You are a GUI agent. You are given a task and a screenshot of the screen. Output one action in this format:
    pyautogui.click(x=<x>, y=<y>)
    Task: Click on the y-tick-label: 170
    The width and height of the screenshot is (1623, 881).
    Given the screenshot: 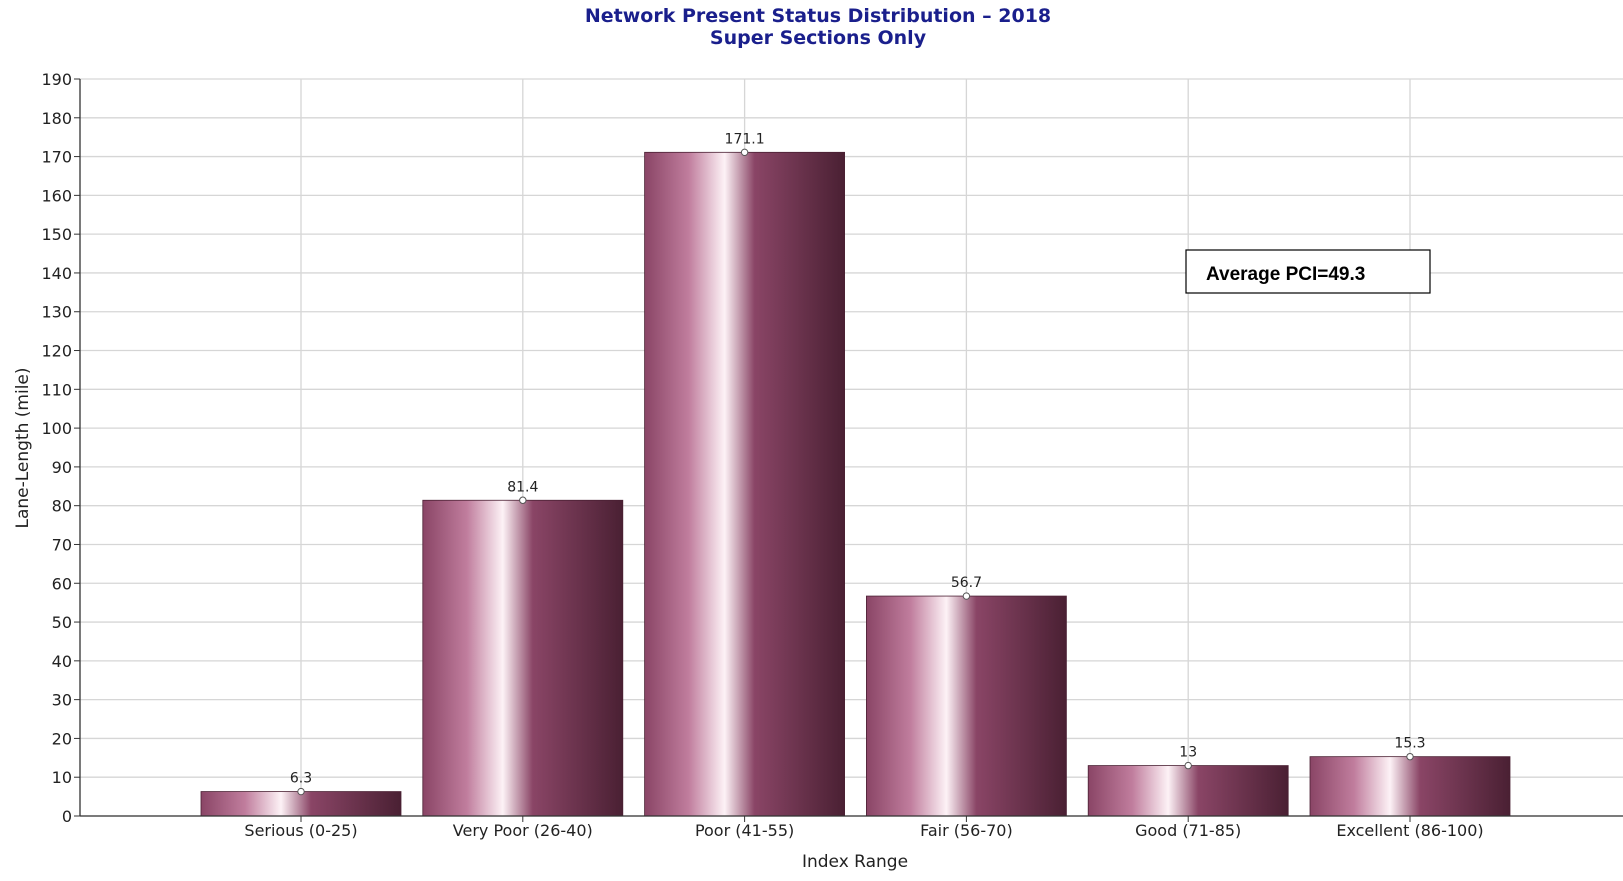 What is the action you would take?
    pyautogui.click(x=56, y=157)
    